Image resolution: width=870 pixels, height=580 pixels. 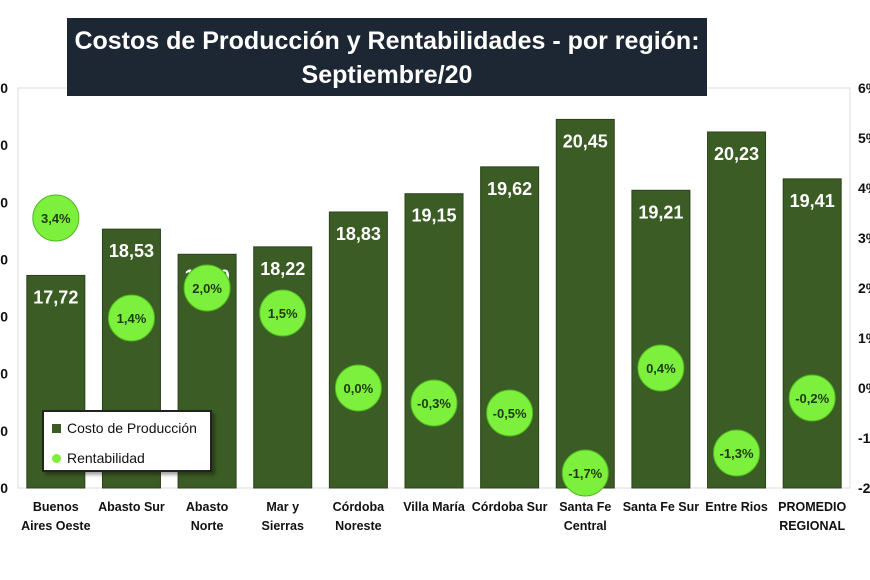 What do you see at coordinates (864, 388) in the screenshot?
I see `right-tick-label: 0%` at bounding box center [864, 388].